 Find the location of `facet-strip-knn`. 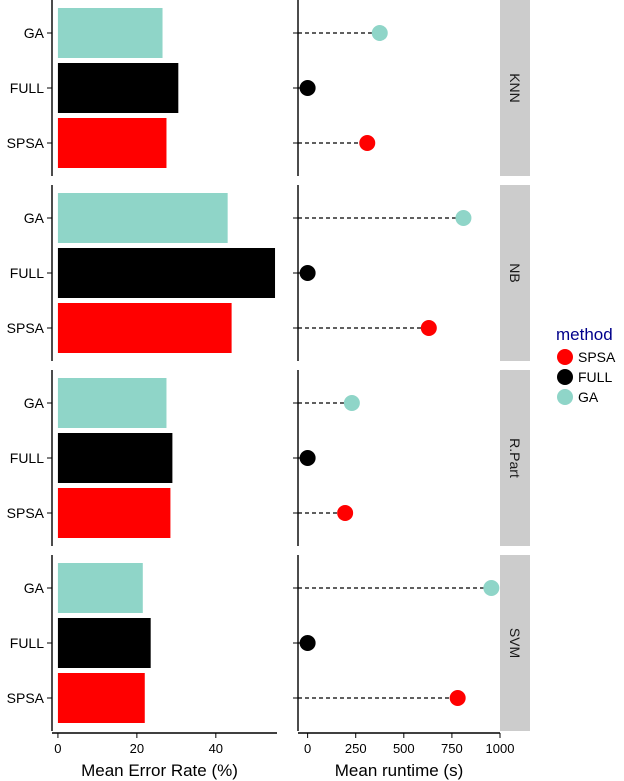

facet-strip-knn is located at coordinates (515, 88).